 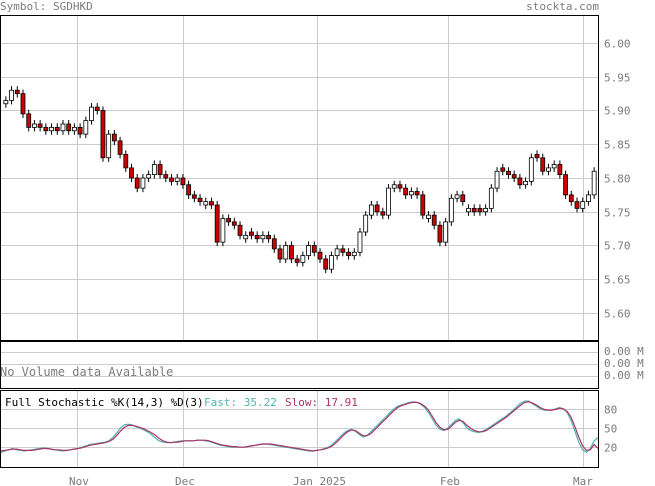 What do you see at coordinates (617, 280) in the screenshot?
I see `price-y-tick: 5.65` at bounding box center [617, 280].